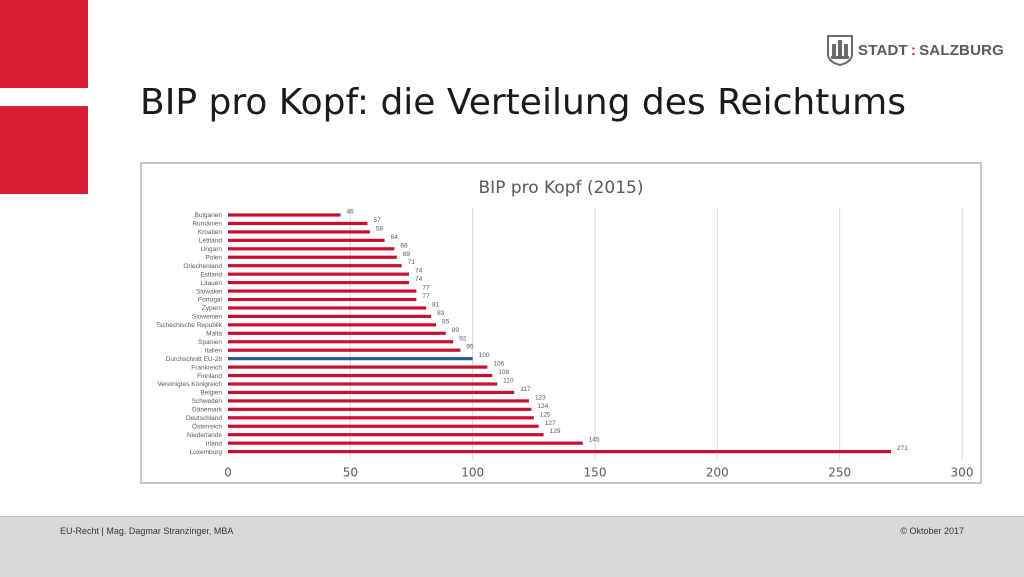 The image size is (1024, 577). I want to click on category-label: Zypern, so click(212, 308).